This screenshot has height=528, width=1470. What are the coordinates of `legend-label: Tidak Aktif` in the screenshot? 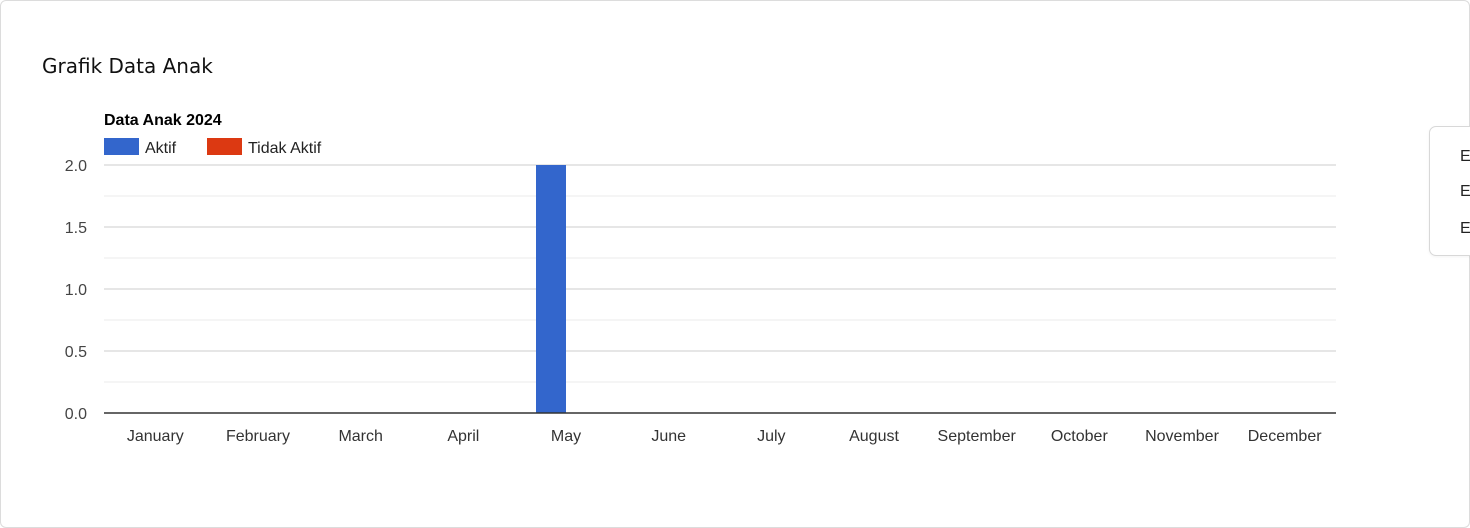 It's located at (285, 148).